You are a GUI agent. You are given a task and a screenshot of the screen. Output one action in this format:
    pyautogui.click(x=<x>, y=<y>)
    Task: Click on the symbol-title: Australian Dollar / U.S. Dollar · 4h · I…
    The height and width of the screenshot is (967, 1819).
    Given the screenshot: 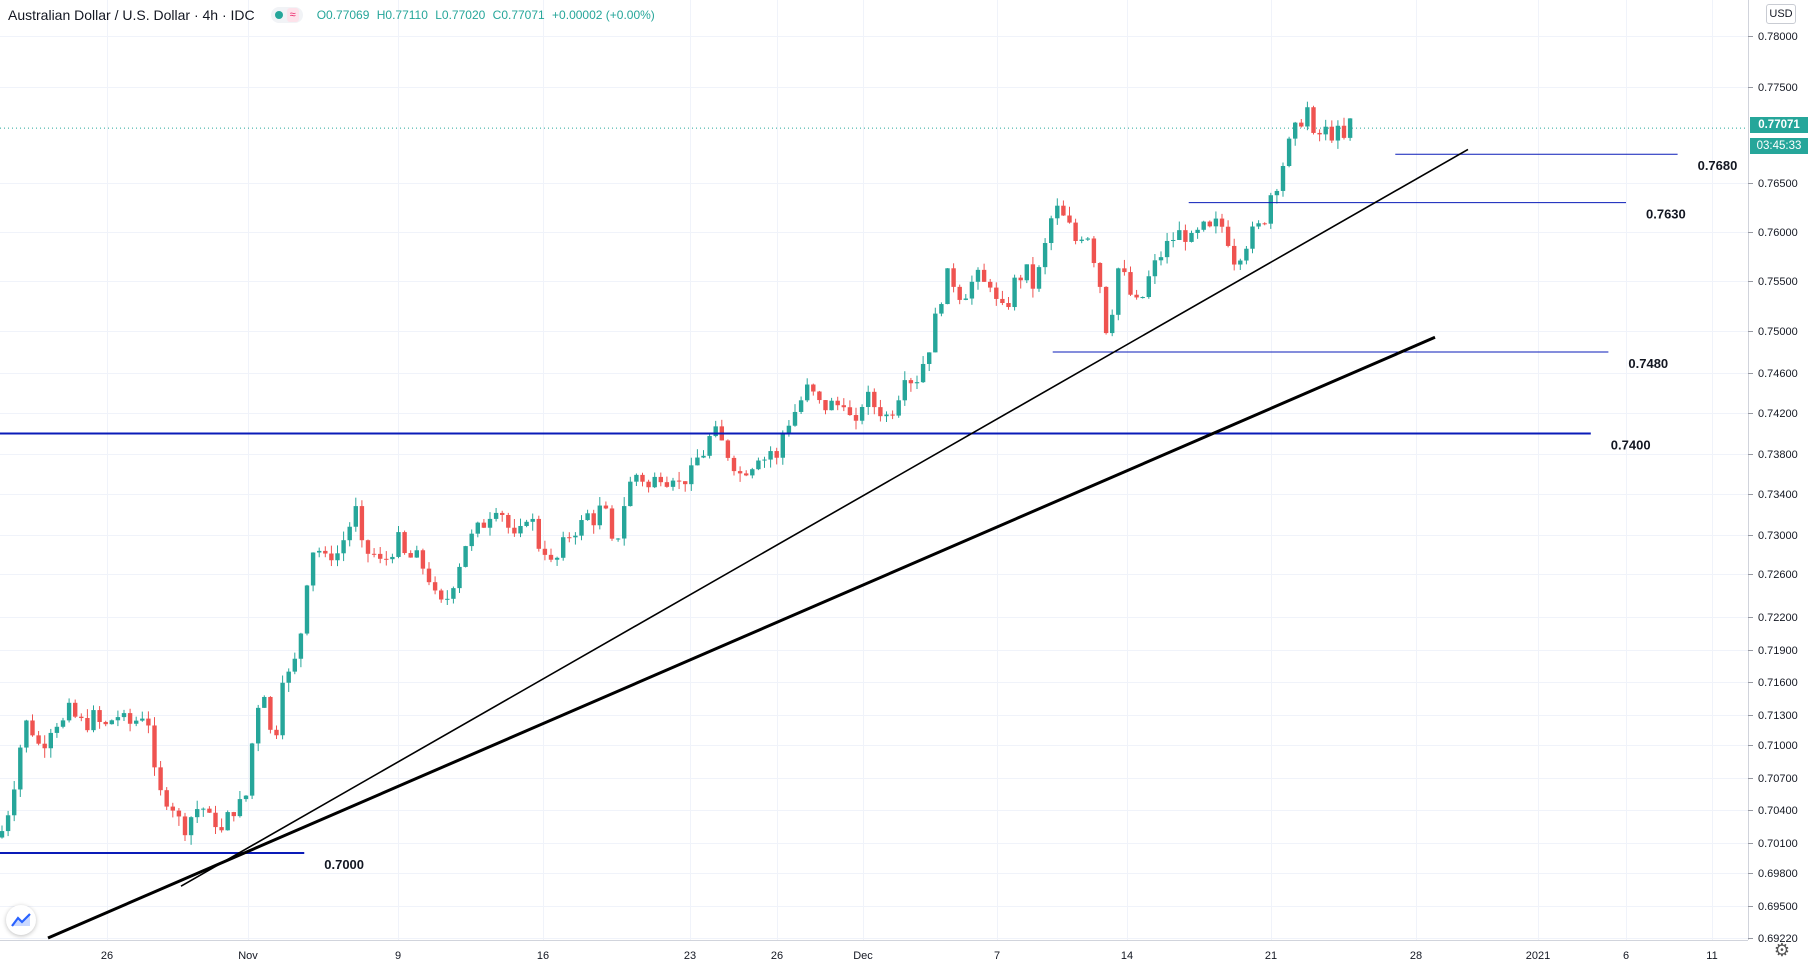 What is the action you would take?
    pyautogui.click(x=131, y=15)
    